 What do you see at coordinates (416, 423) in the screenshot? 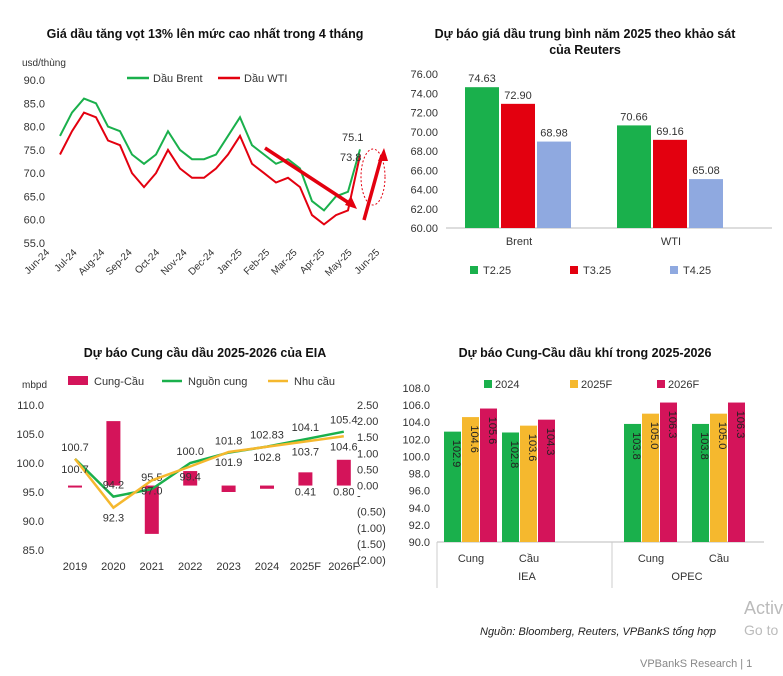
I see `chart4-ytick: 104.0` at bounding box center [416, 423].